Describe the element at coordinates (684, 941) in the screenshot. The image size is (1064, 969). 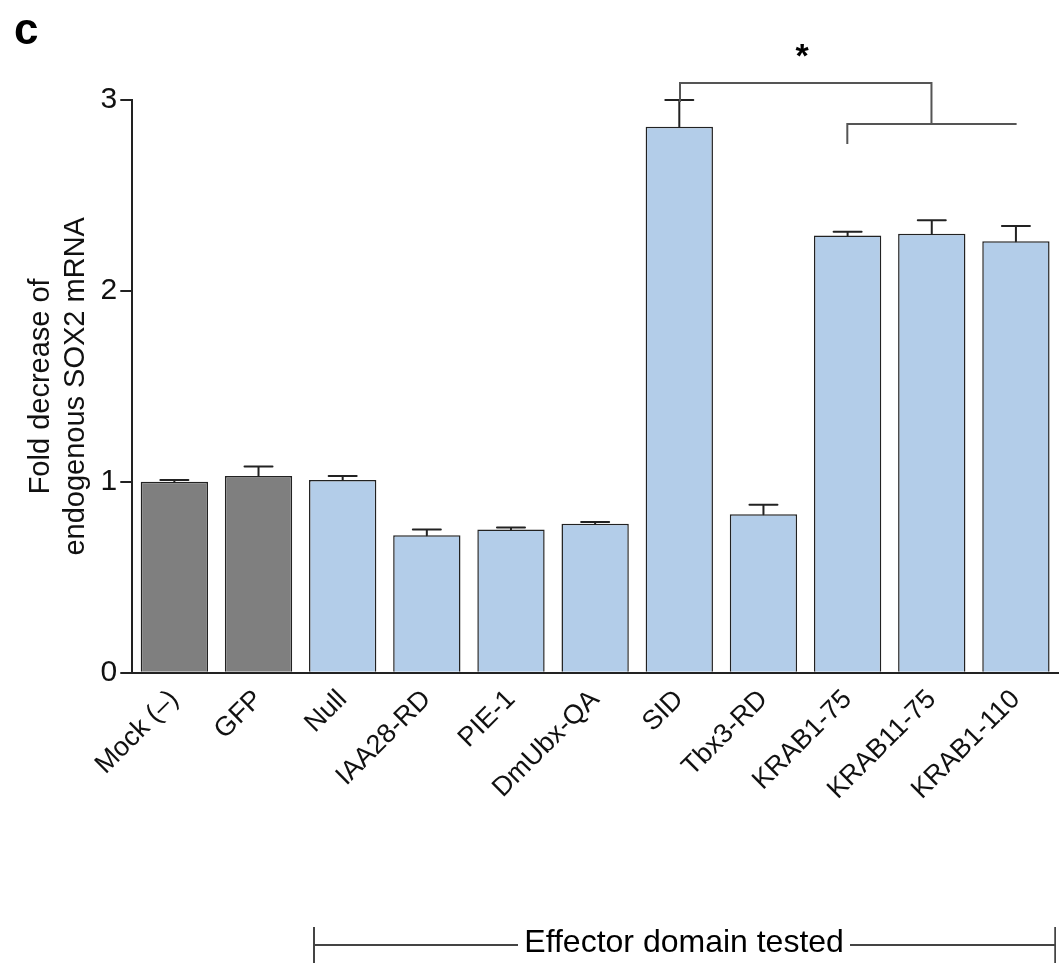
I see `text: Effector domain tested` at that location.